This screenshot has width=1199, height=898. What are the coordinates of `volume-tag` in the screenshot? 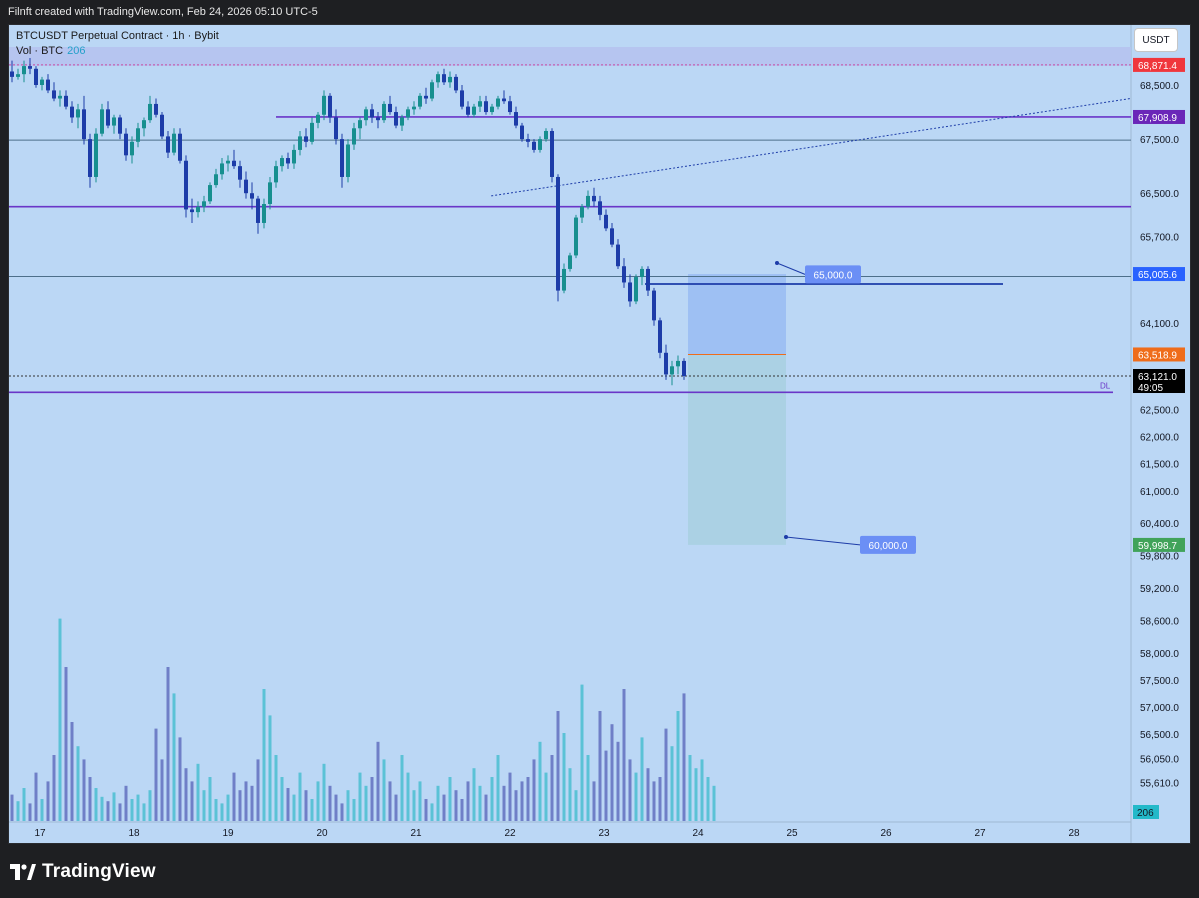 It's located at (1146, 812).